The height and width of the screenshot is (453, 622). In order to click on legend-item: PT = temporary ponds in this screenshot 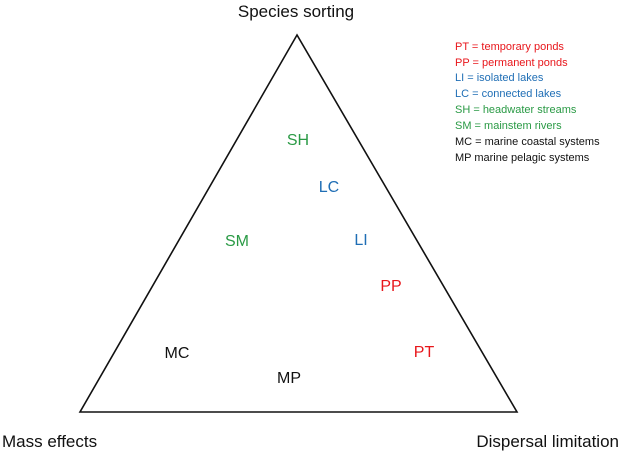, I will do `click(509, 47)`.